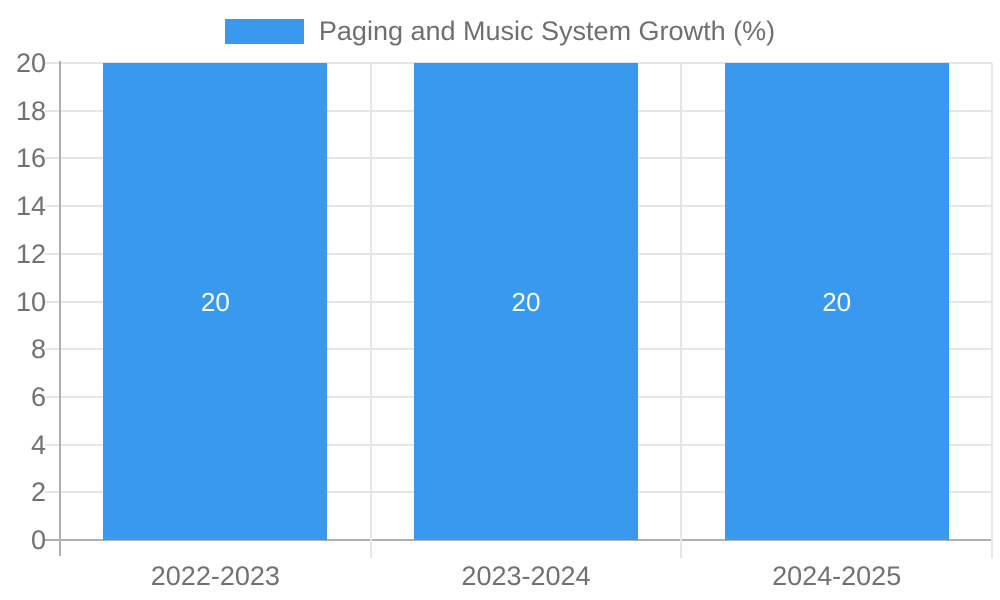 This screenshot has width=1000, height=600. I want to click on y-tick-label: 0, so click(38, 540).